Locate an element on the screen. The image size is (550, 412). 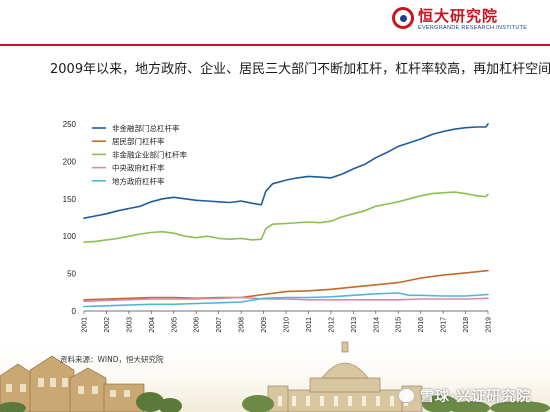
y-tick-label: 100 is located at coordinates (70, 236).